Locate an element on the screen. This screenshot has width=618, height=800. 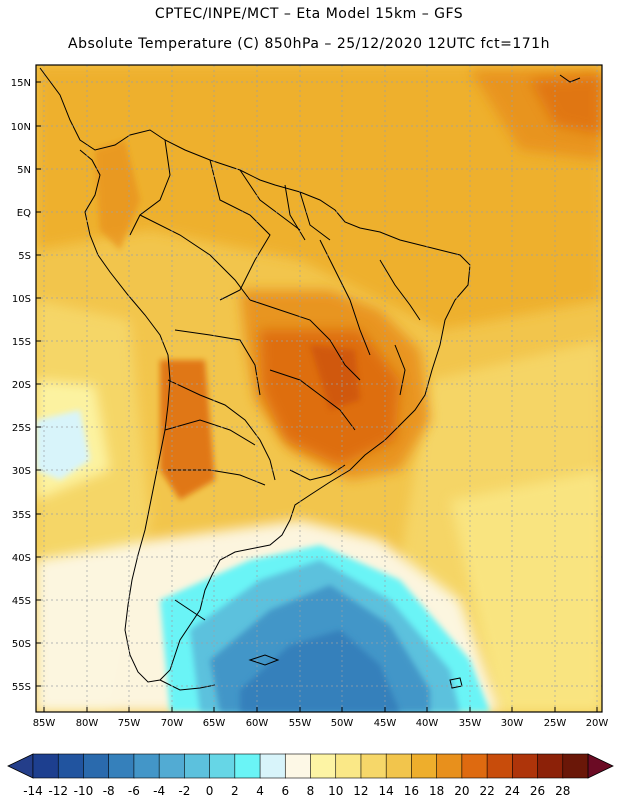
lat-ticks is located at coordinates (38, 384).